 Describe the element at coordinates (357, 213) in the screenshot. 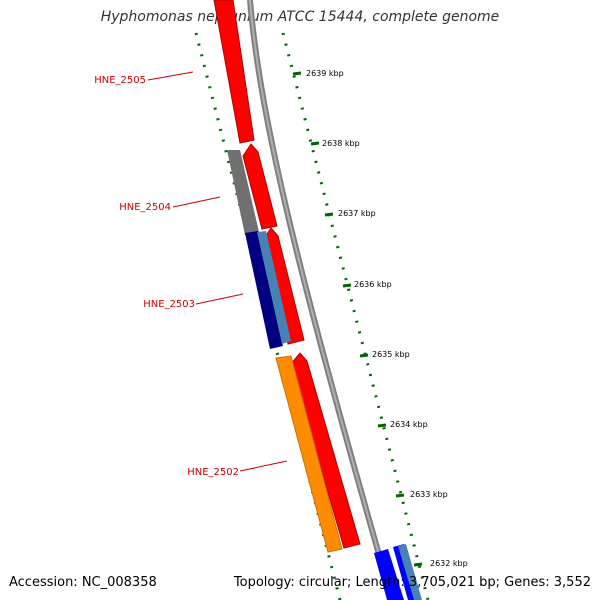

I see `ruler-tick-label: 2637 kbp` at that location.